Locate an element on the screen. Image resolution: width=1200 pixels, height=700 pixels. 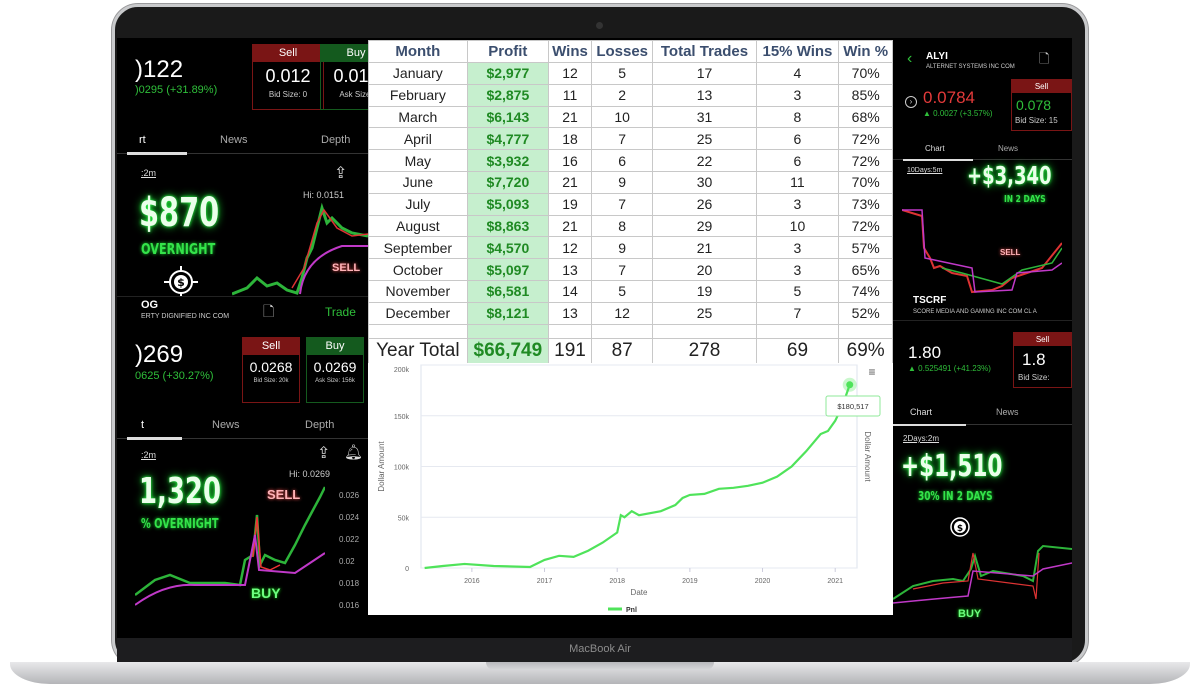
value-cell: 5 is located at coordinates (622, 291).